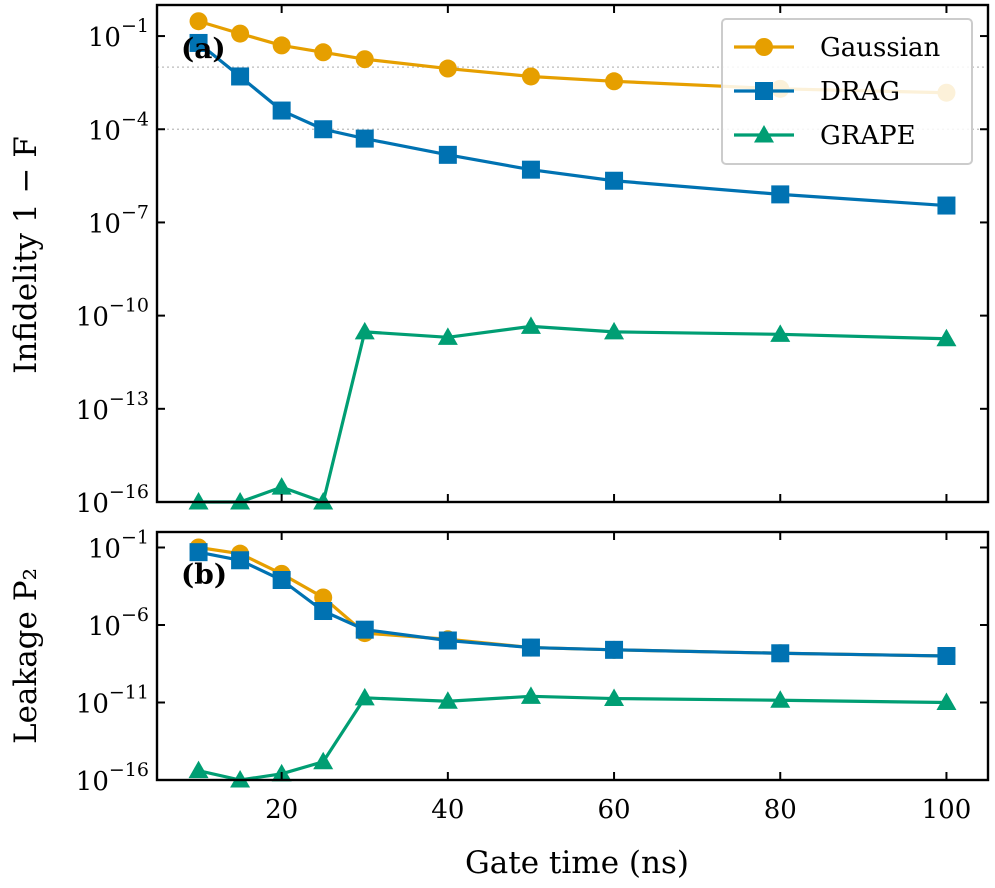  I want to click on legend-label-gaussian: Gaussian, so click(880, 48).